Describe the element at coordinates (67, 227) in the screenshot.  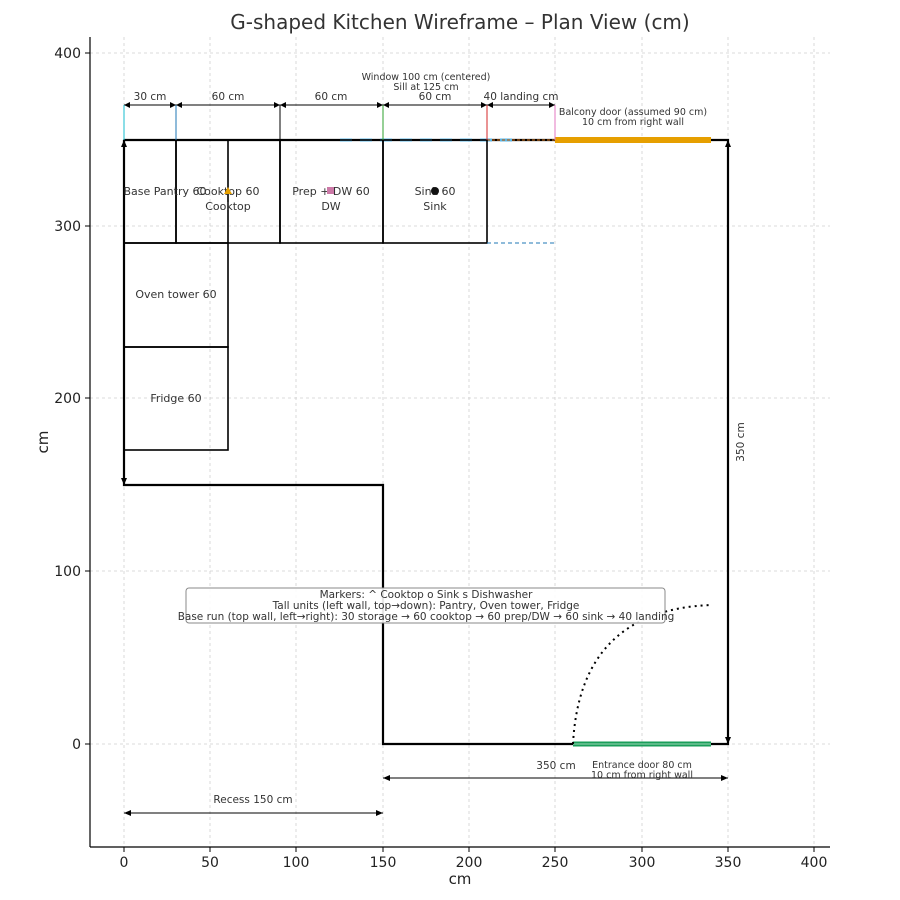
I see `y-tick-label: 300` at that location.